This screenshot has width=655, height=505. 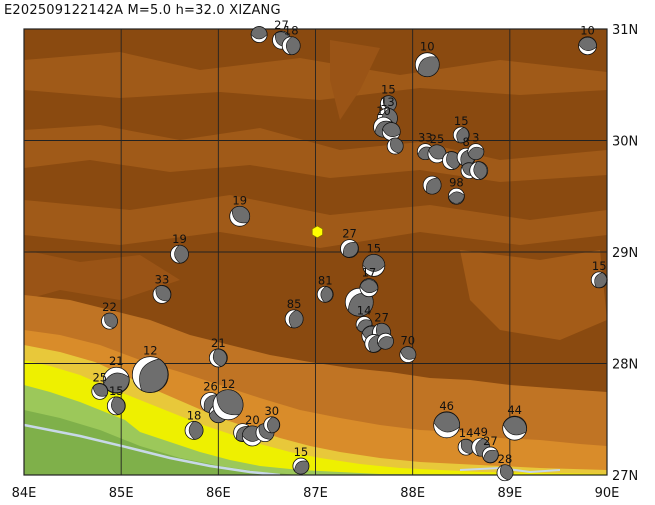 What do you see at coordinates (271, 411) in the screenshot?
I see `depth-label: 30` at bounding box center [271, 411].